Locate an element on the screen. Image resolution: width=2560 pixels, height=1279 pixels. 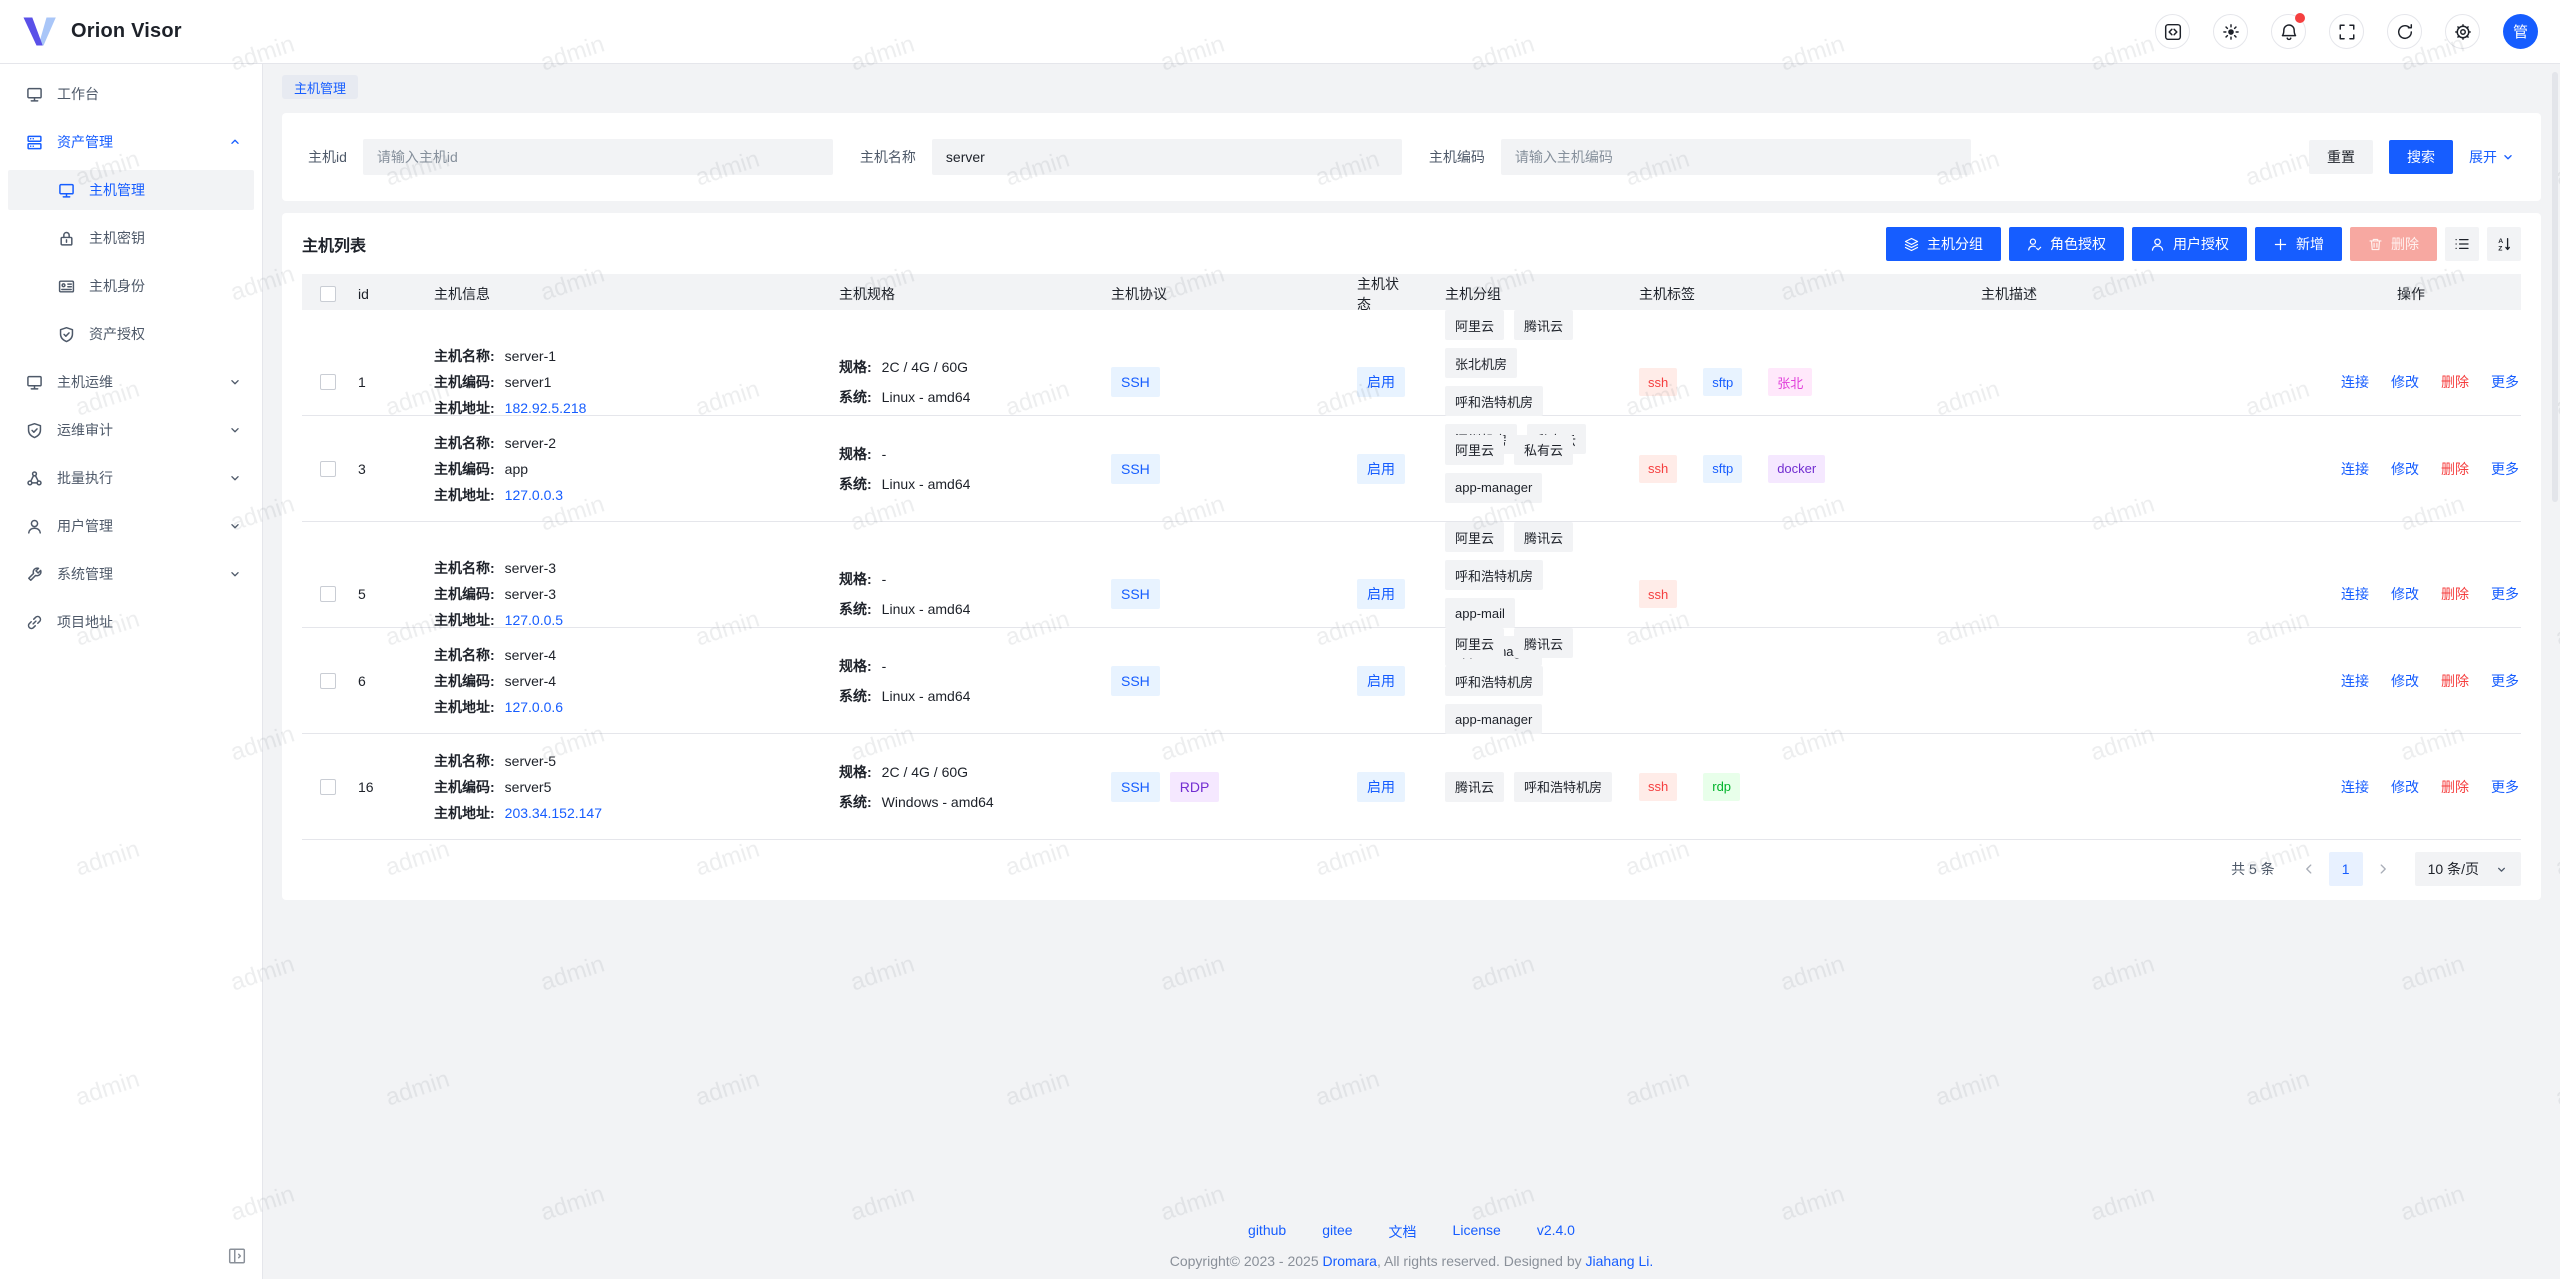
host-code: server5 is located at coordinates (528, 786).